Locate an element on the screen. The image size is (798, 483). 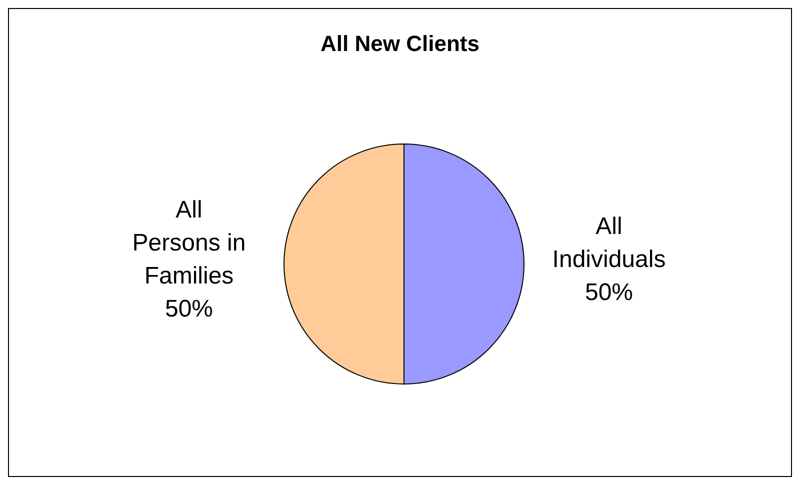
slice-label: All Persons in Families is located at coordinates (189, 242).